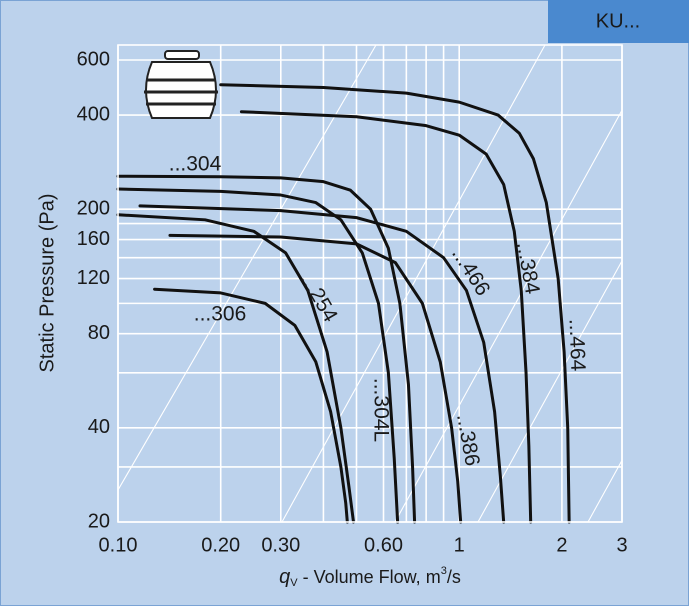  Describe the element at coordinates (280, 545) in the screenshot. I see `x-tick-label: 0.30` at that location.